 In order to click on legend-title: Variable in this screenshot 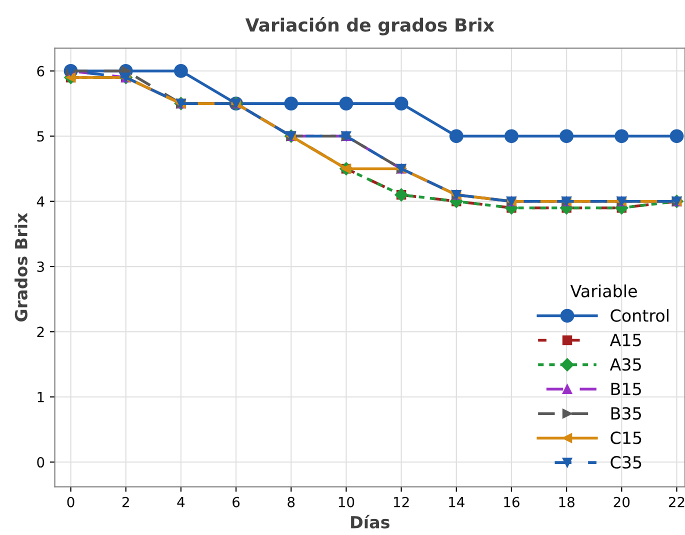, I will do `click(603, 291)`.